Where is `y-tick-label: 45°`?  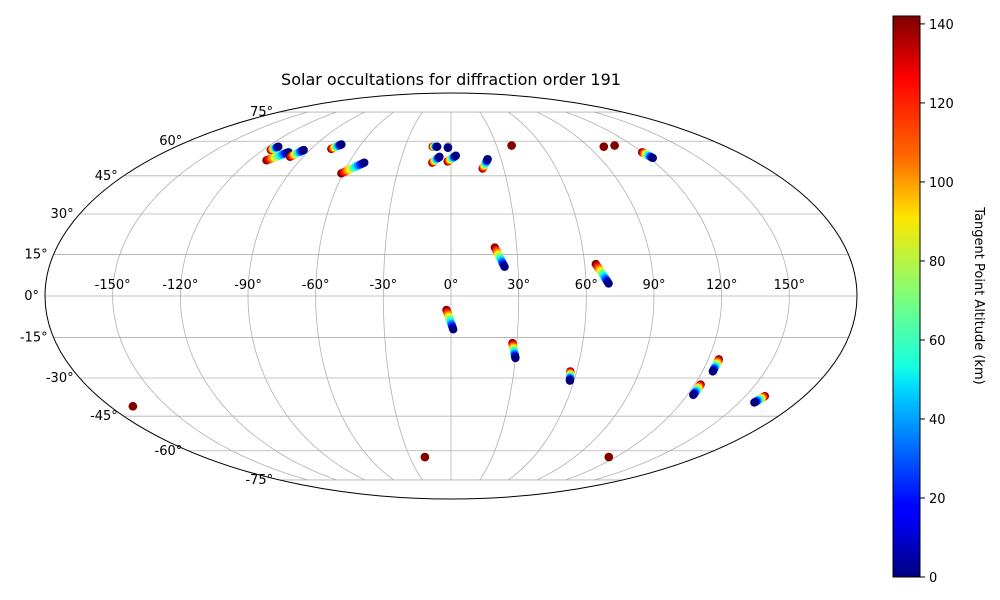 y-tick-label: 45° is located at coordinates (106, 176).